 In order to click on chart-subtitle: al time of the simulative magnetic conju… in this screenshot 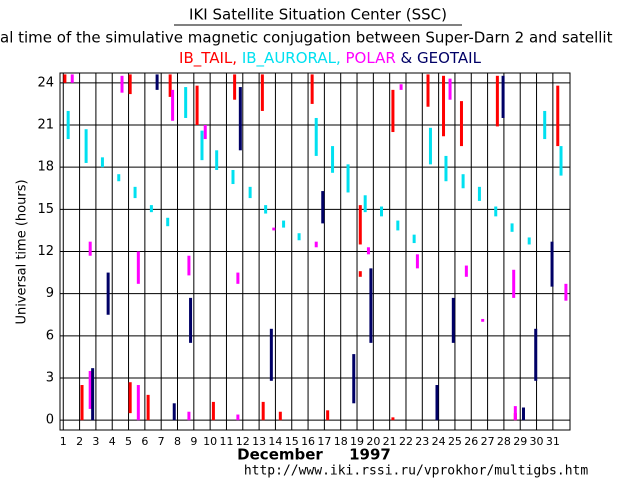, I will do `click(306, 38)`.